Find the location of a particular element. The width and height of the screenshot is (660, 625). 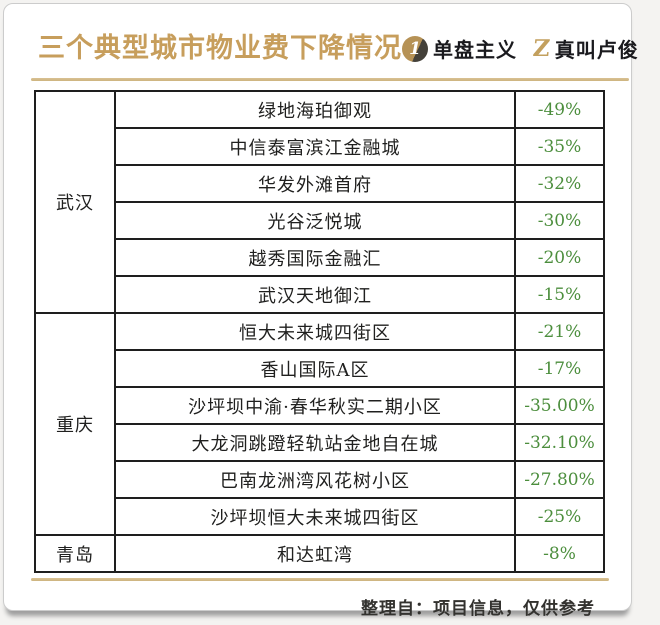

table-row: 沙坪坝中渝·春华秋实二期小区 -35.00% is located at coordinates (320, 405).